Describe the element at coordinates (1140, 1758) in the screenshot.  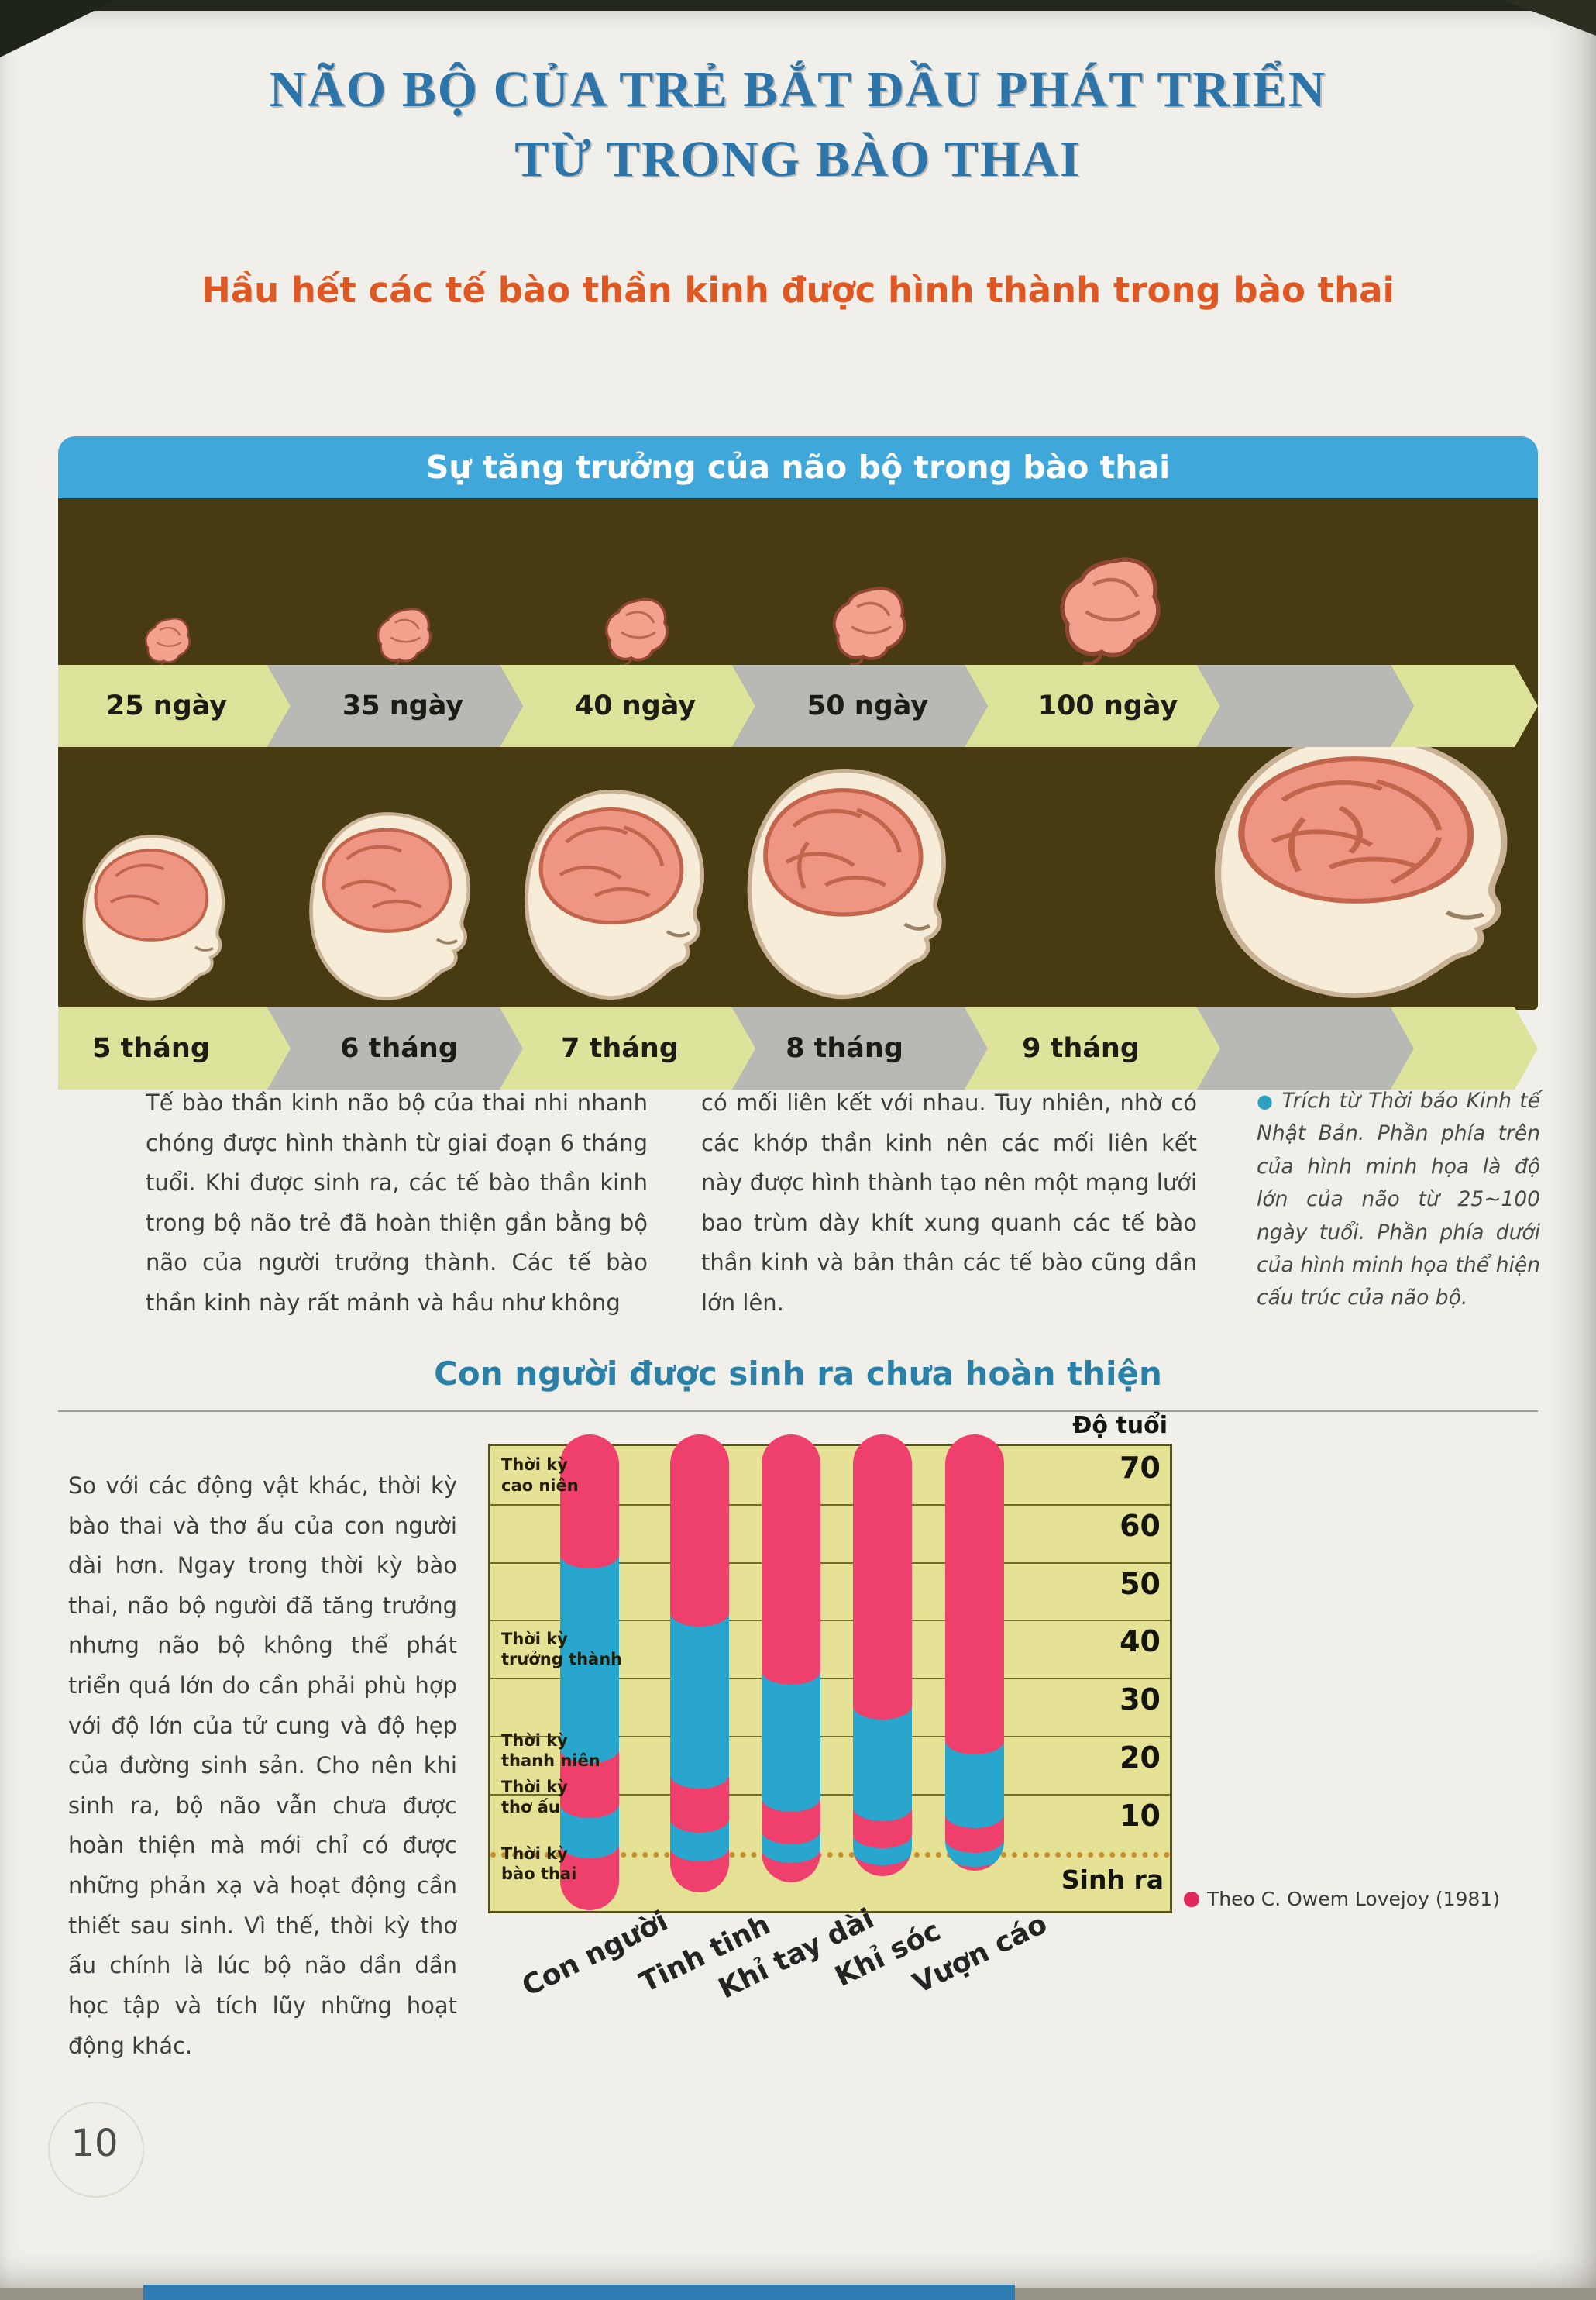
I see `age-tick-20: 20` at that location.